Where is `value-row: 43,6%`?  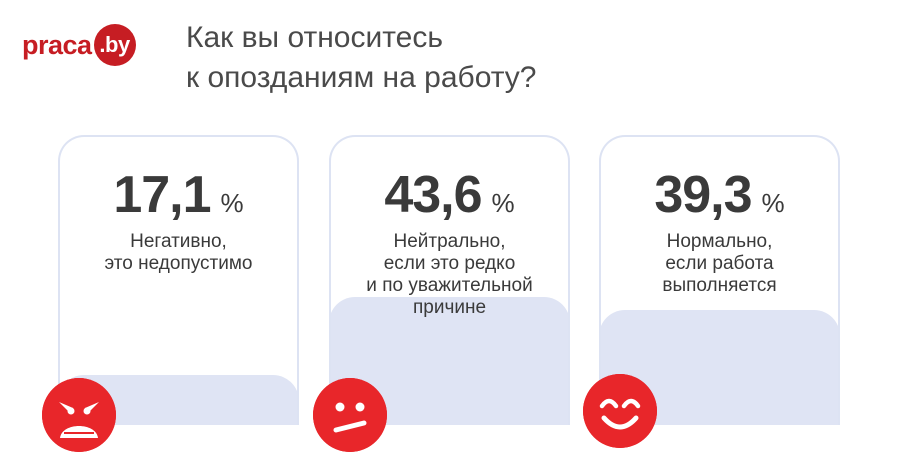 value-row: 43,6% is located at coordinates (449, 195).